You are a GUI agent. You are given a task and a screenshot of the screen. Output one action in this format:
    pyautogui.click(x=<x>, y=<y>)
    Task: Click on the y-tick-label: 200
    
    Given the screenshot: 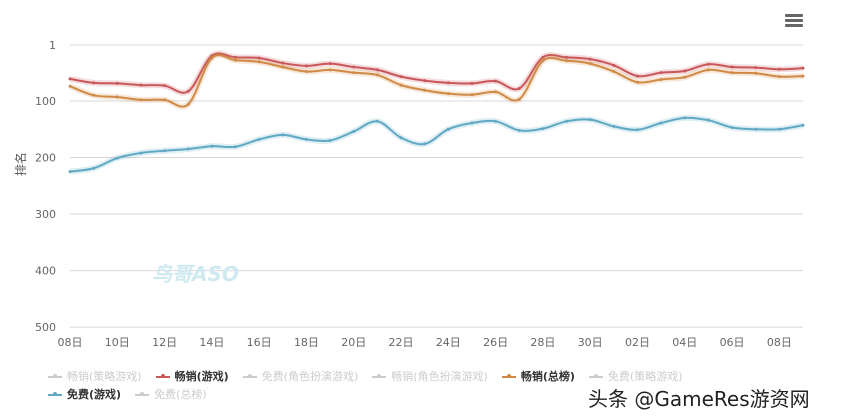 What is the action you would take?
    pyautogui.click(x=45, y=158)
    